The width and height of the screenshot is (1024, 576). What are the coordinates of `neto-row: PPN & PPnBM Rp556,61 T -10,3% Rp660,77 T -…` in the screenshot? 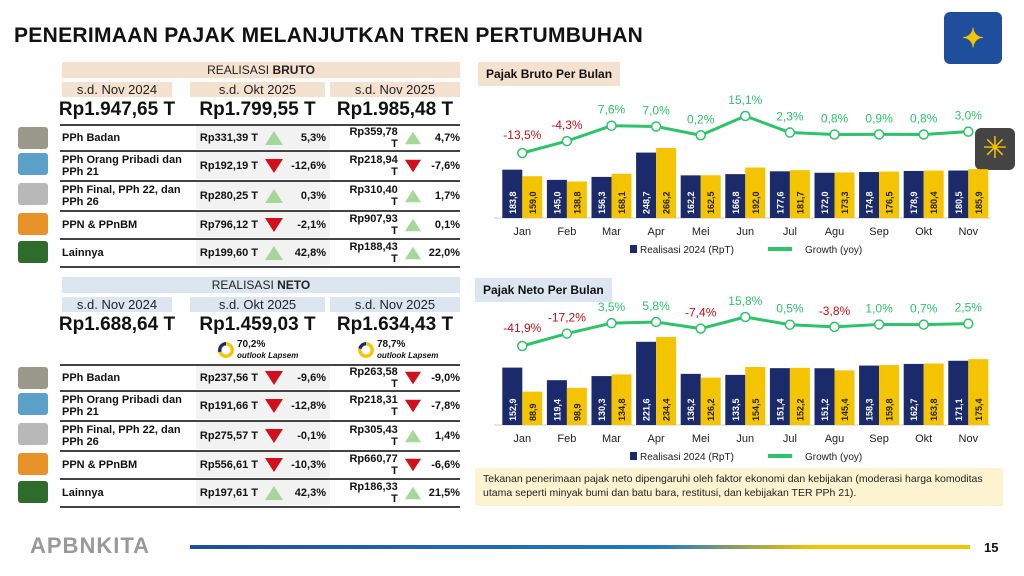 It's located at (260, 463).